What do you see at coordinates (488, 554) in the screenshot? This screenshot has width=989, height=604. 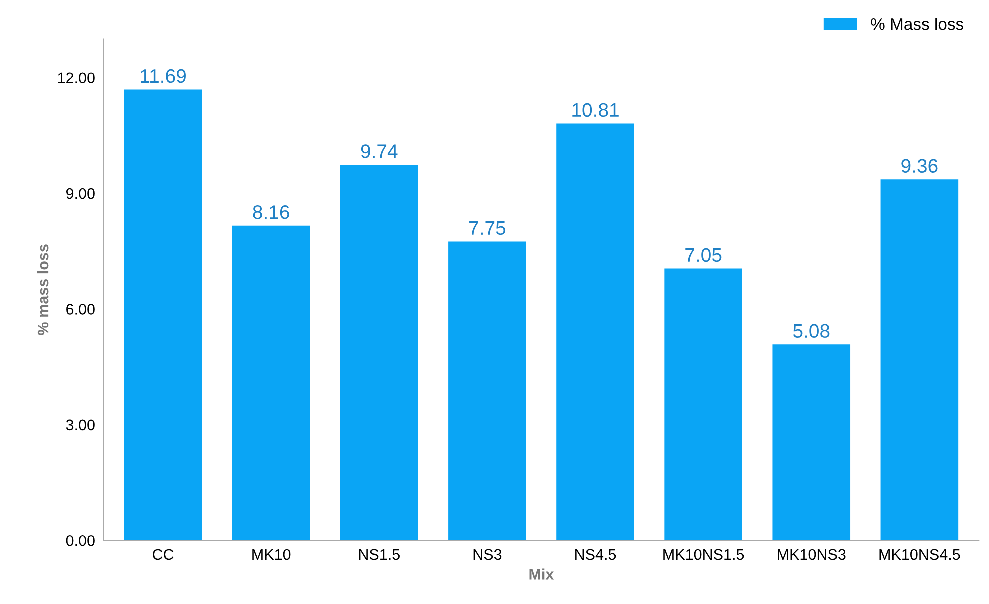 I see `x-tick-label: NS3` at bounding box center [488, 554].